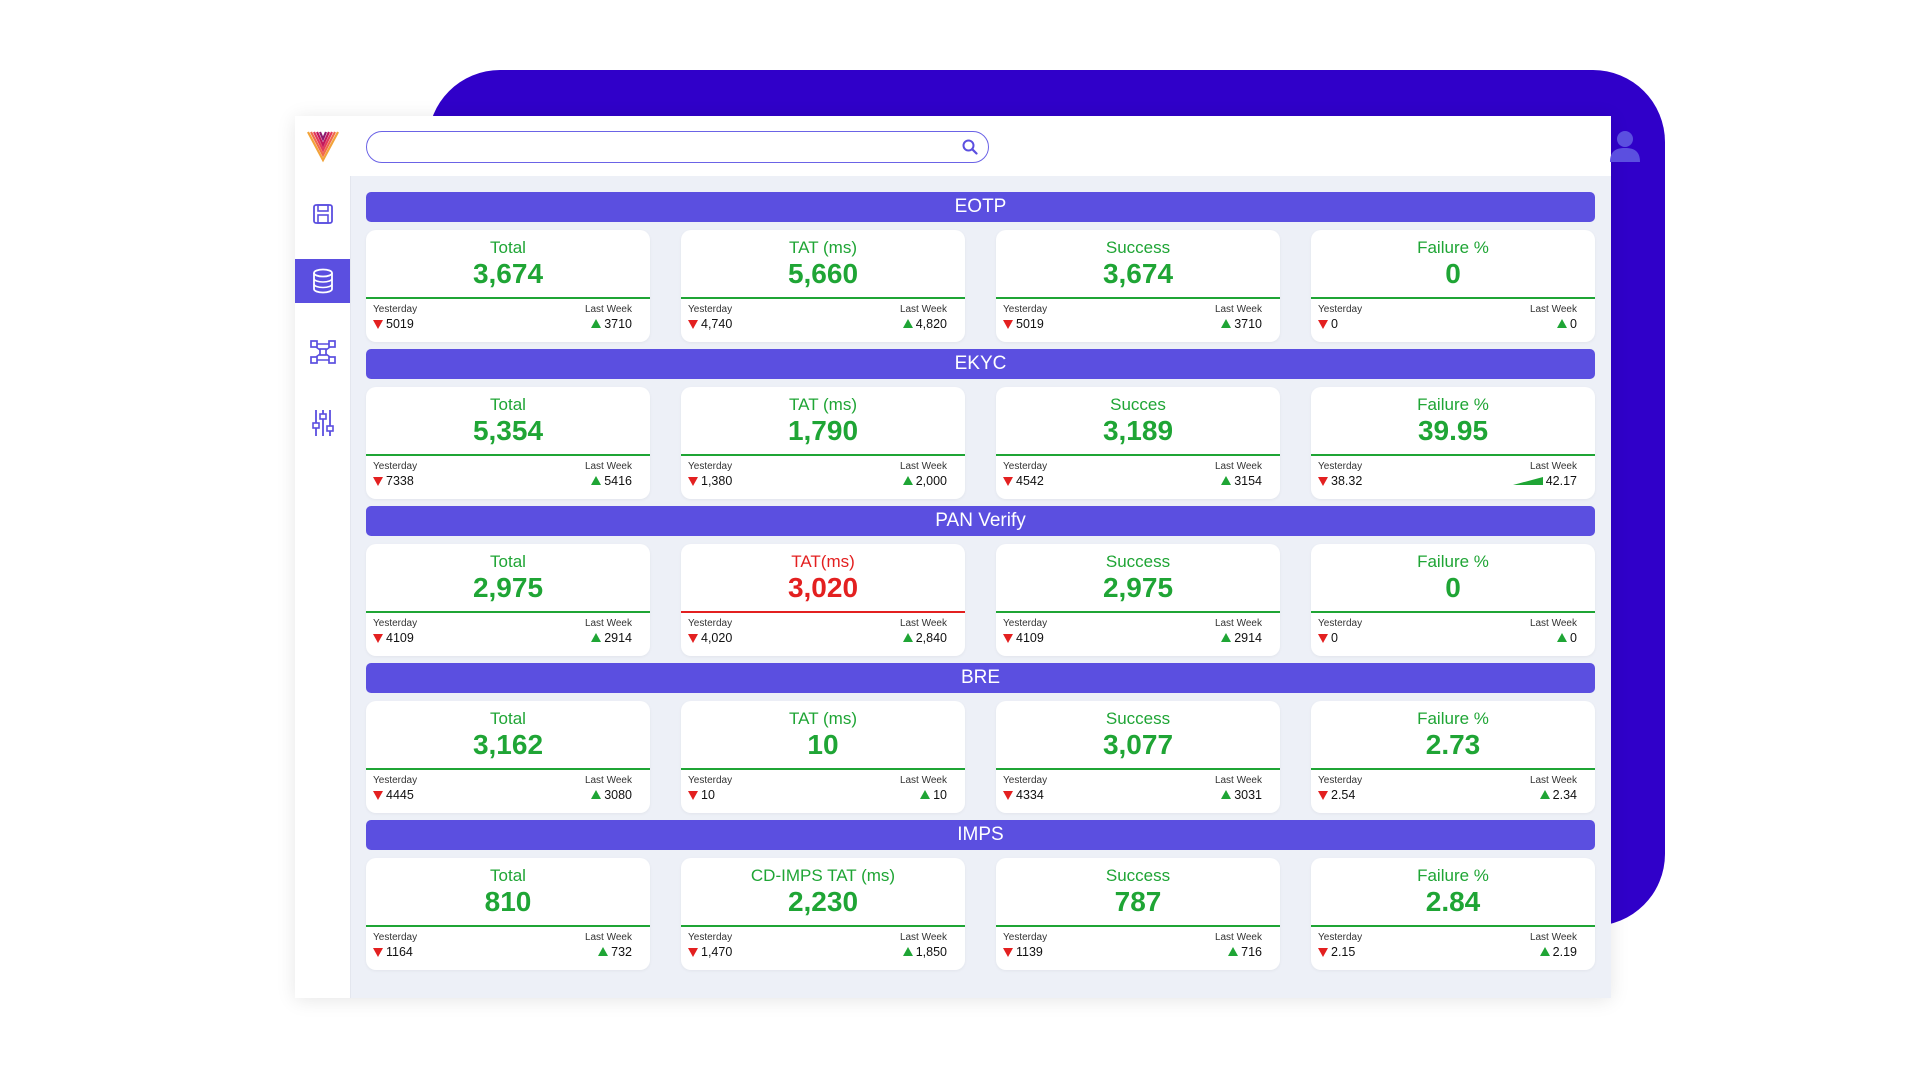 This screenshot has height=1080, width=1920. I want to click on metric-card: Total 2,975 Yesterday 4109 Last Week 2914, so click(508, 600).